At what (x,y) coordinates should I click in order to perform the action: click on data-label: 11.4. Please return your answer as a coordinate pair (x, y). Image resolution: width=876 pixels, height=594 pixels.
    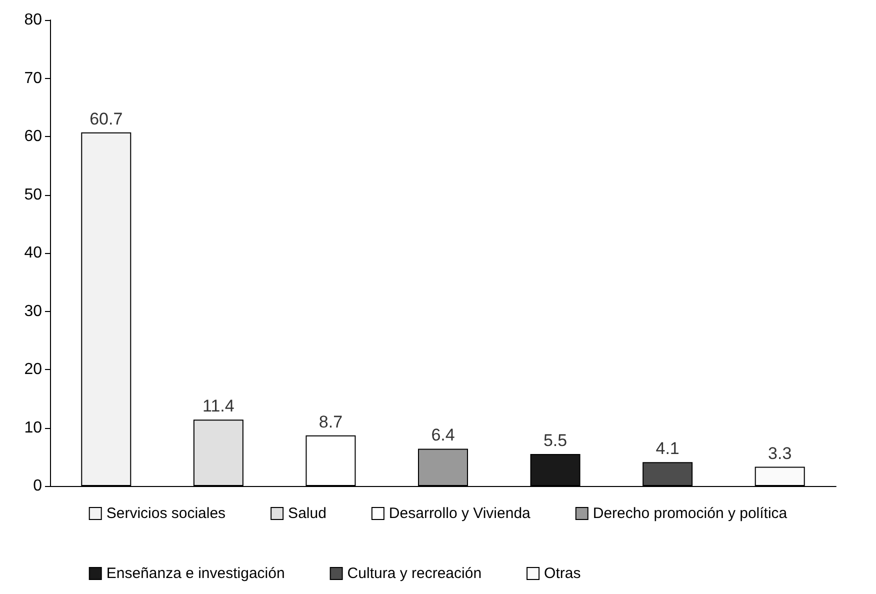
    Looking at the image, I should click on (218, 406).